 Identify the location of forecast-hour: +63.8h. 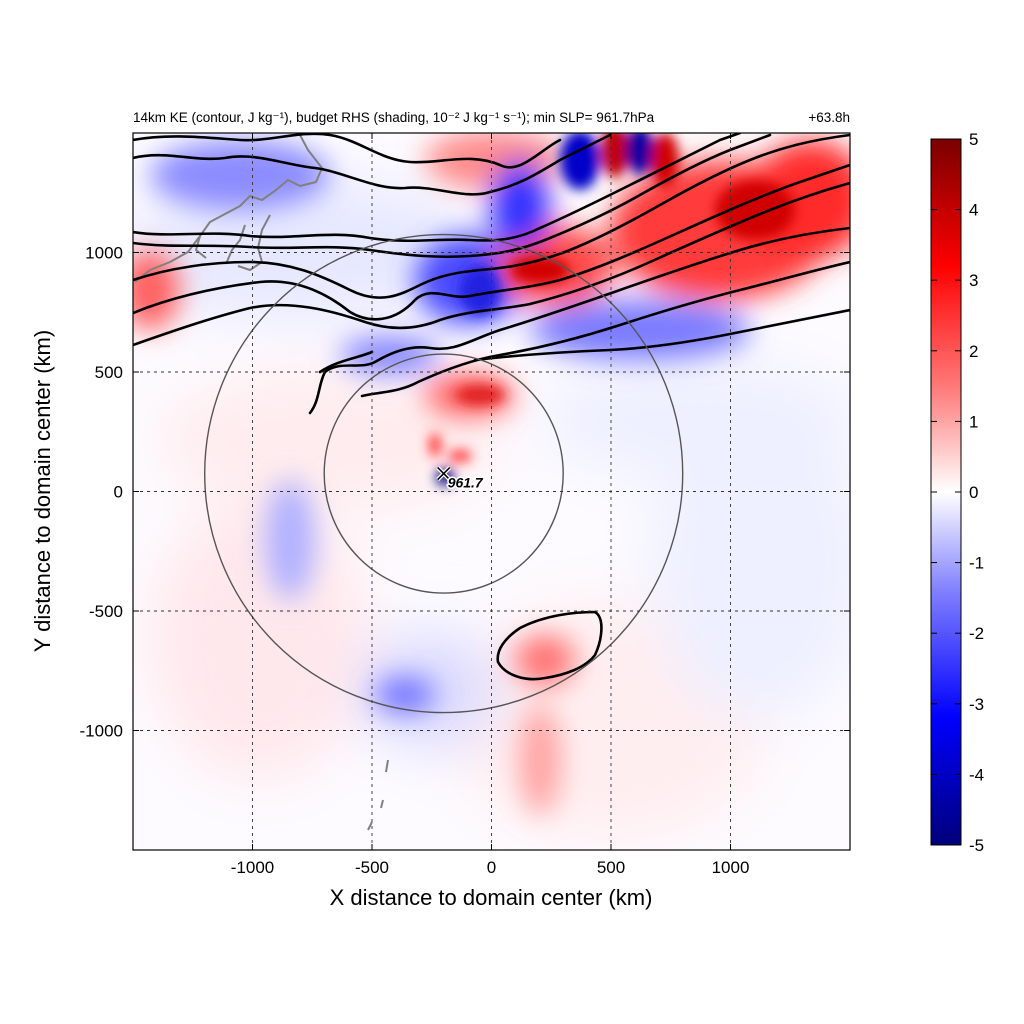
(829, 117).